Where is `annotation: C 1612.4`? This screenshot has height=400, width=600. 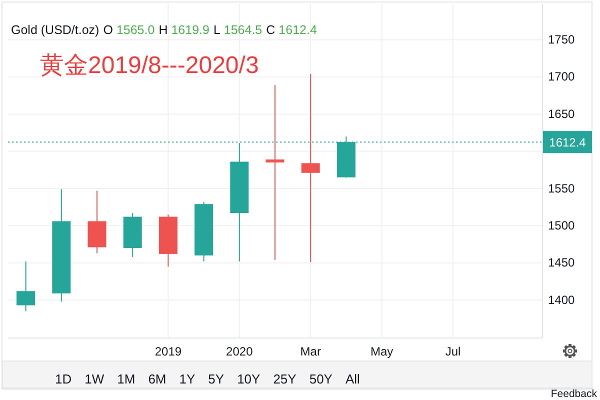 annotation: C 1612.4 is located at coordinates (291, 30).